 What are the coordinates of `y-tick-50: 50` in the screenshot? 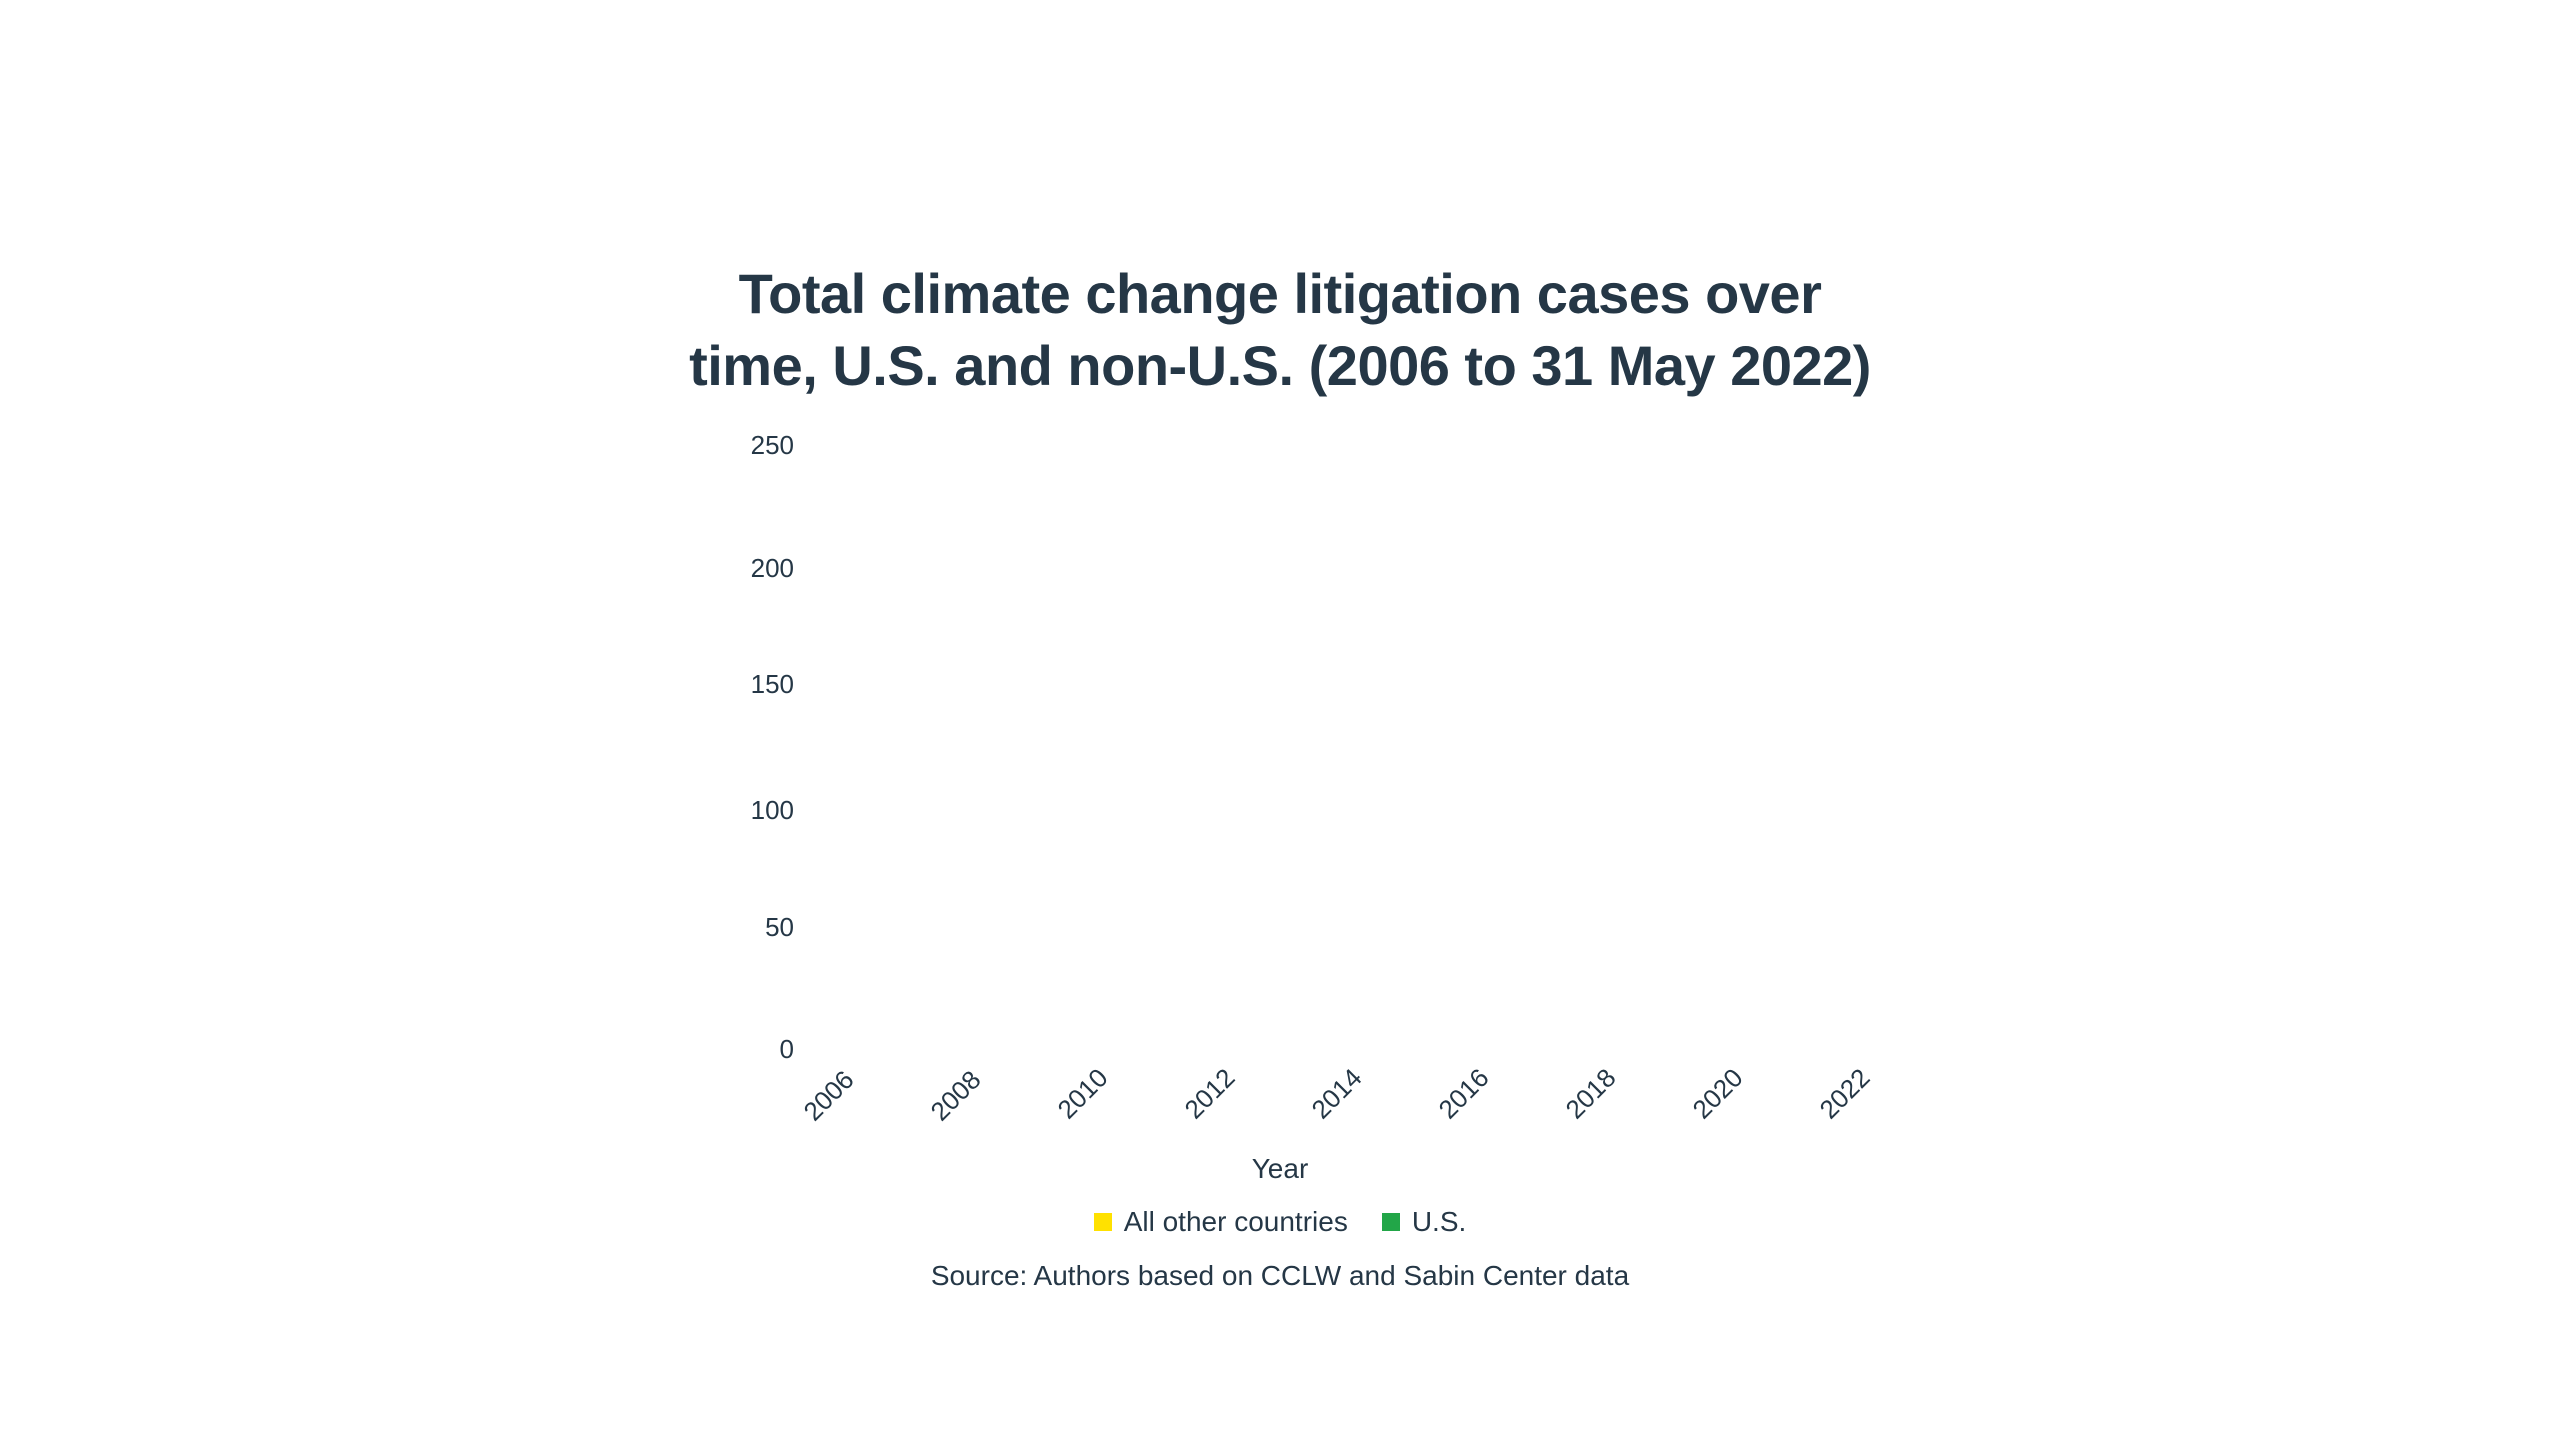 It's located at (779, 927).